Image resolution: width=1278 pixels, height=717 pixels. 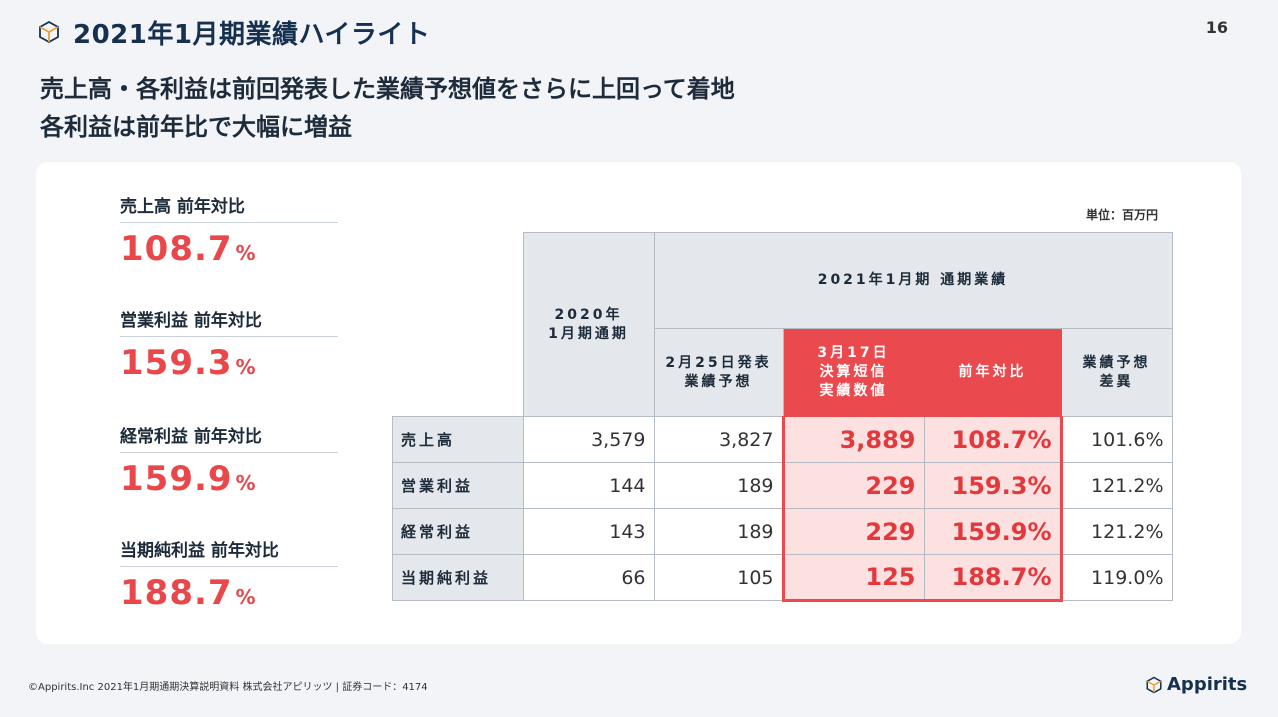 I want to click on row-label: 当期純利益, so click(x=458, y=577).